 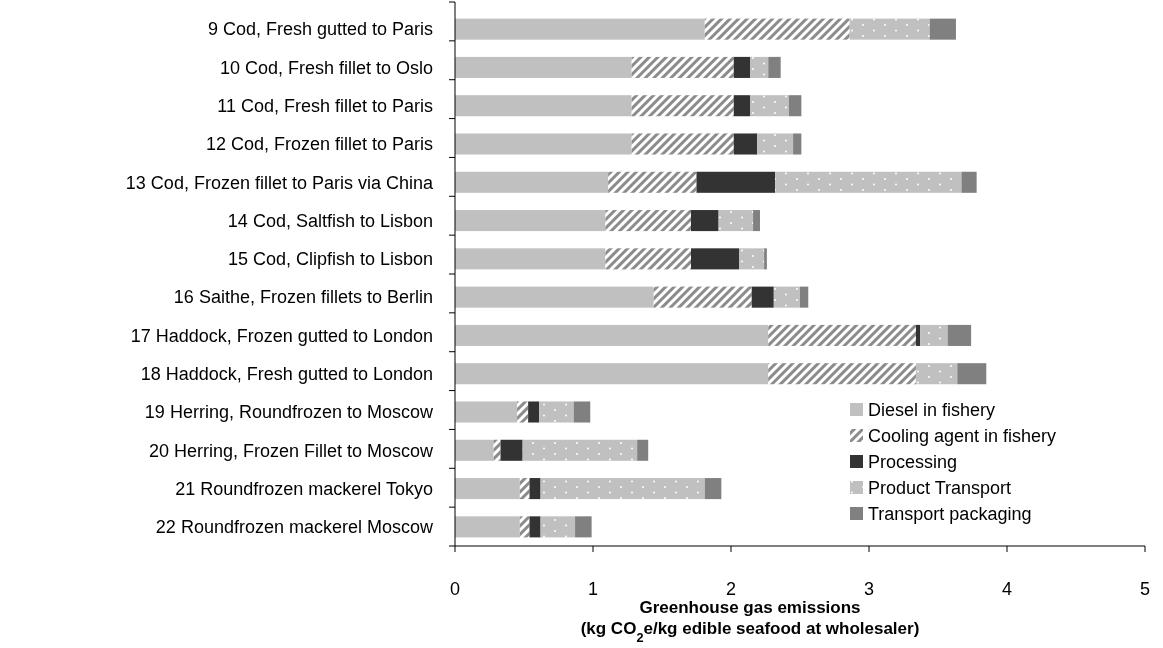 What do you see at coordinates (869, 589) in the screenshot?
I see `x-tick-label: 3` at bounding box center [869, 589].